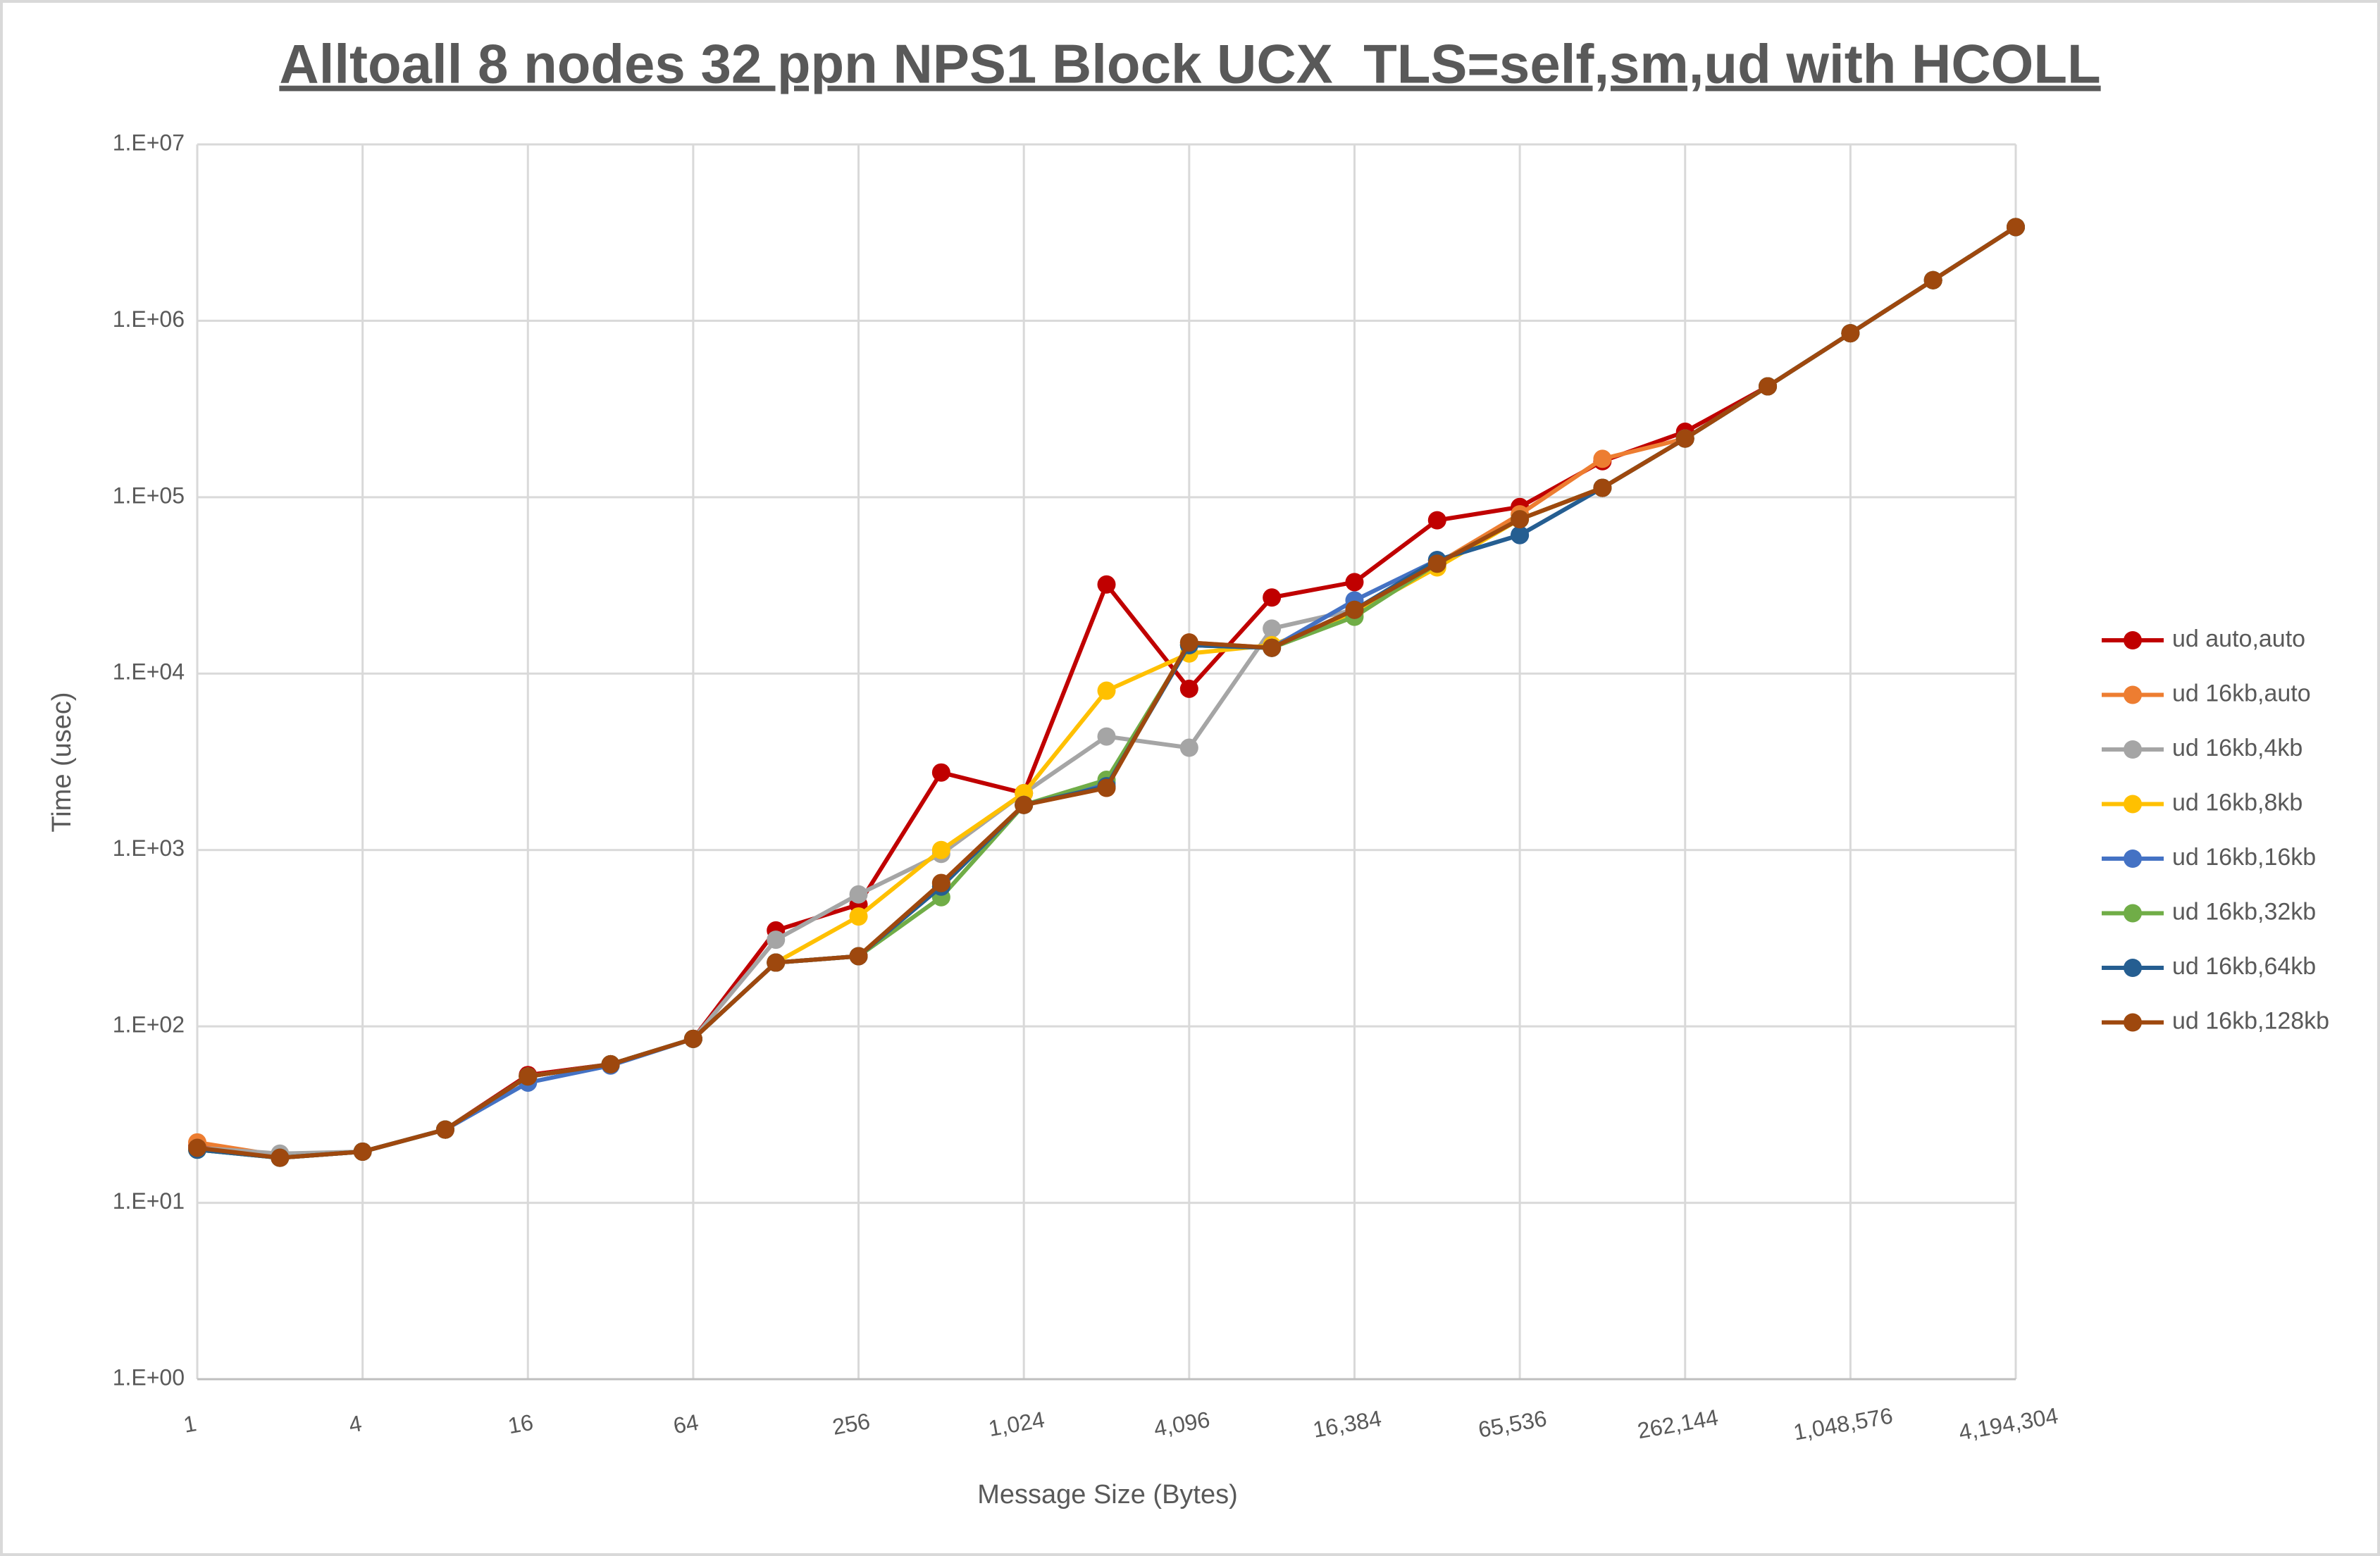 The height and width of the screenshot is (1556, 2380). I want to click on y-tick-label: 1.E+02, so click(149, 1025).